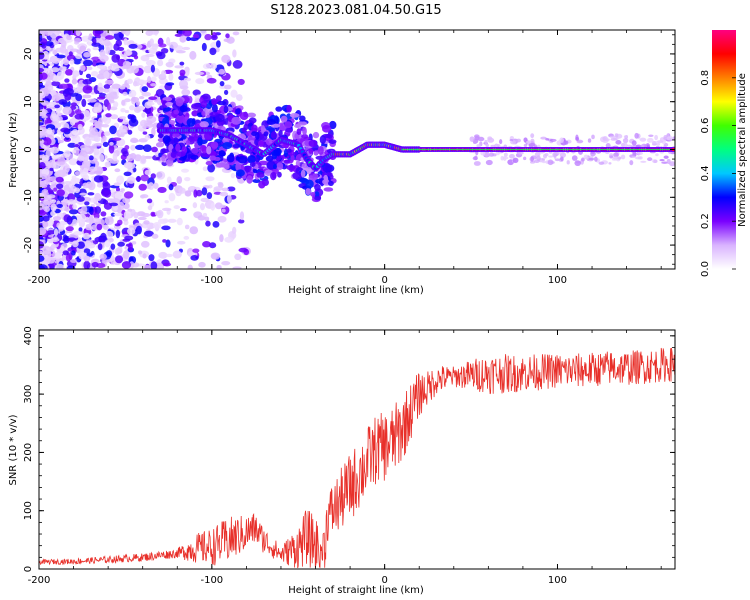  Describe the element at coordinates (28, 101) in the screenshot. I see `y-tick-label: 10` at that location.